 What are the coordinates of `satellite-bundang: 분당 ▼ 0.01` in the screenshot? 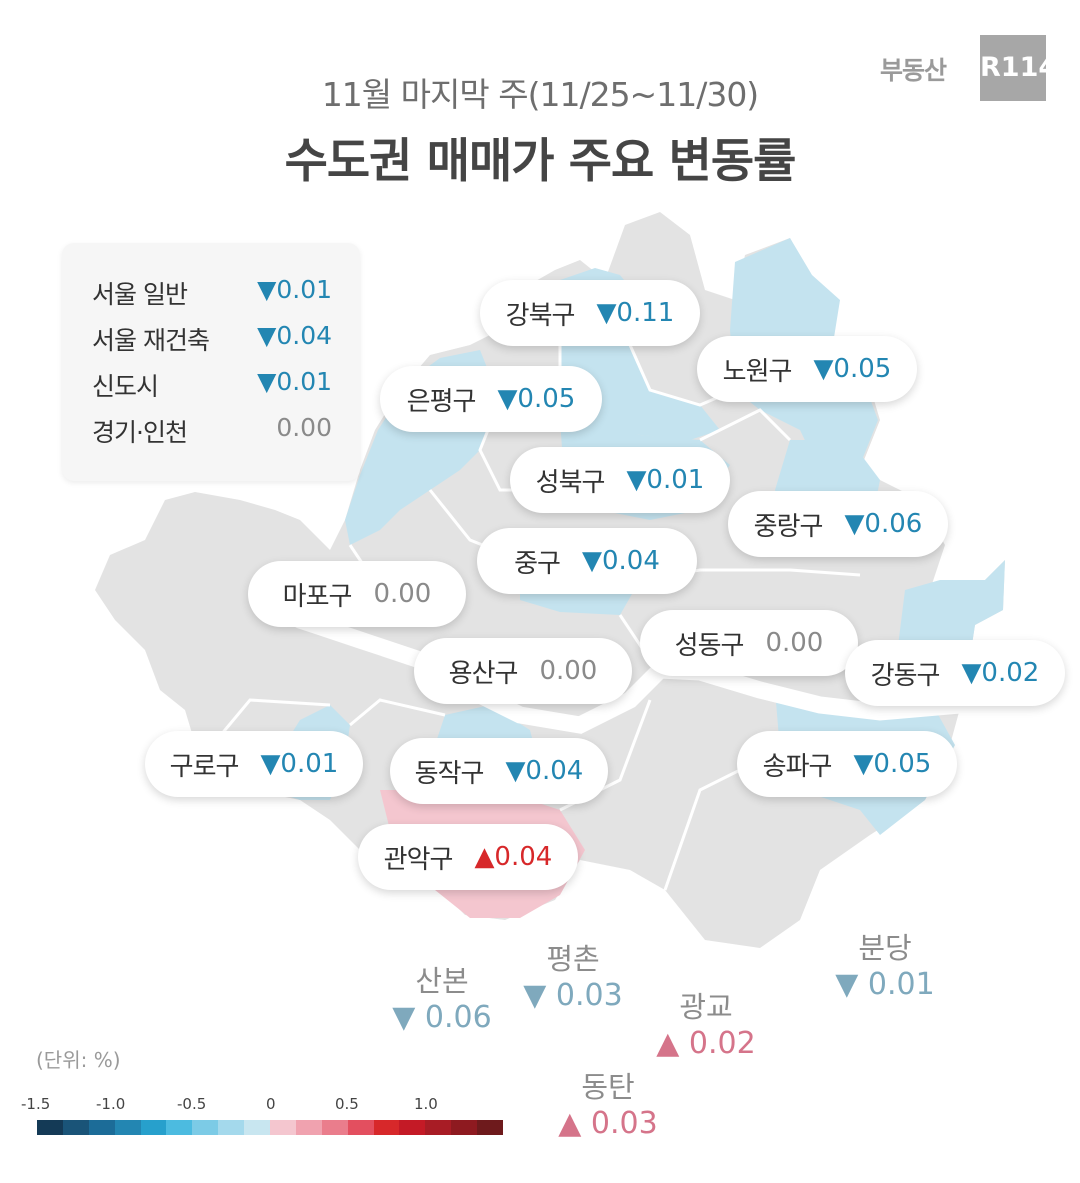 It's located at (885, 963).